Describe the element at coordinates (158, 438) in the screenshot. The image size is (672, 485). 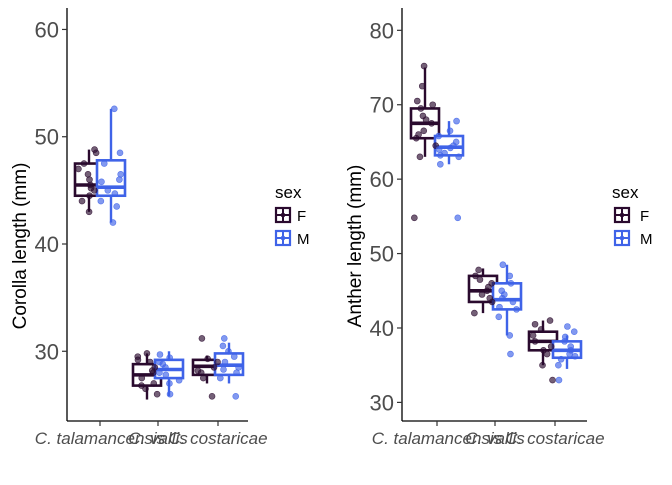
I see `x-tick-label: C. vallis` at that location.